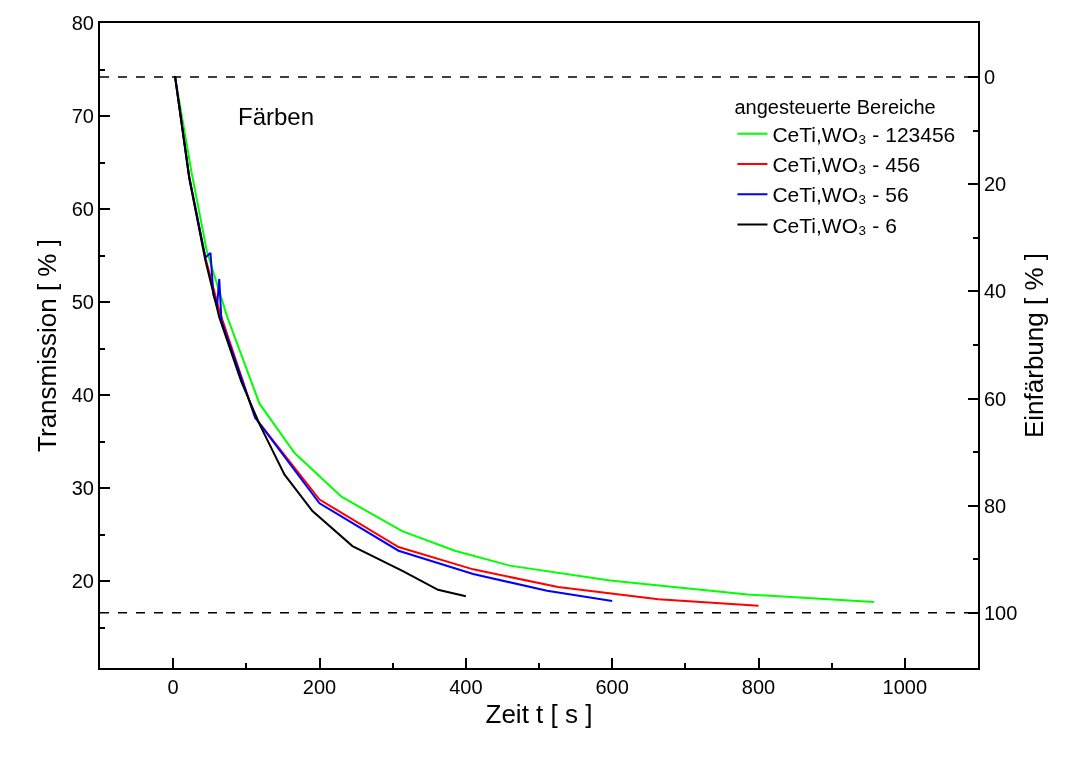 The height and width of the screenshot is (762, 1084). What do you see at coordinates (995, 184) in the screenshot?
I see `y2-tick-label: 20` at bounding box center [995, 184].